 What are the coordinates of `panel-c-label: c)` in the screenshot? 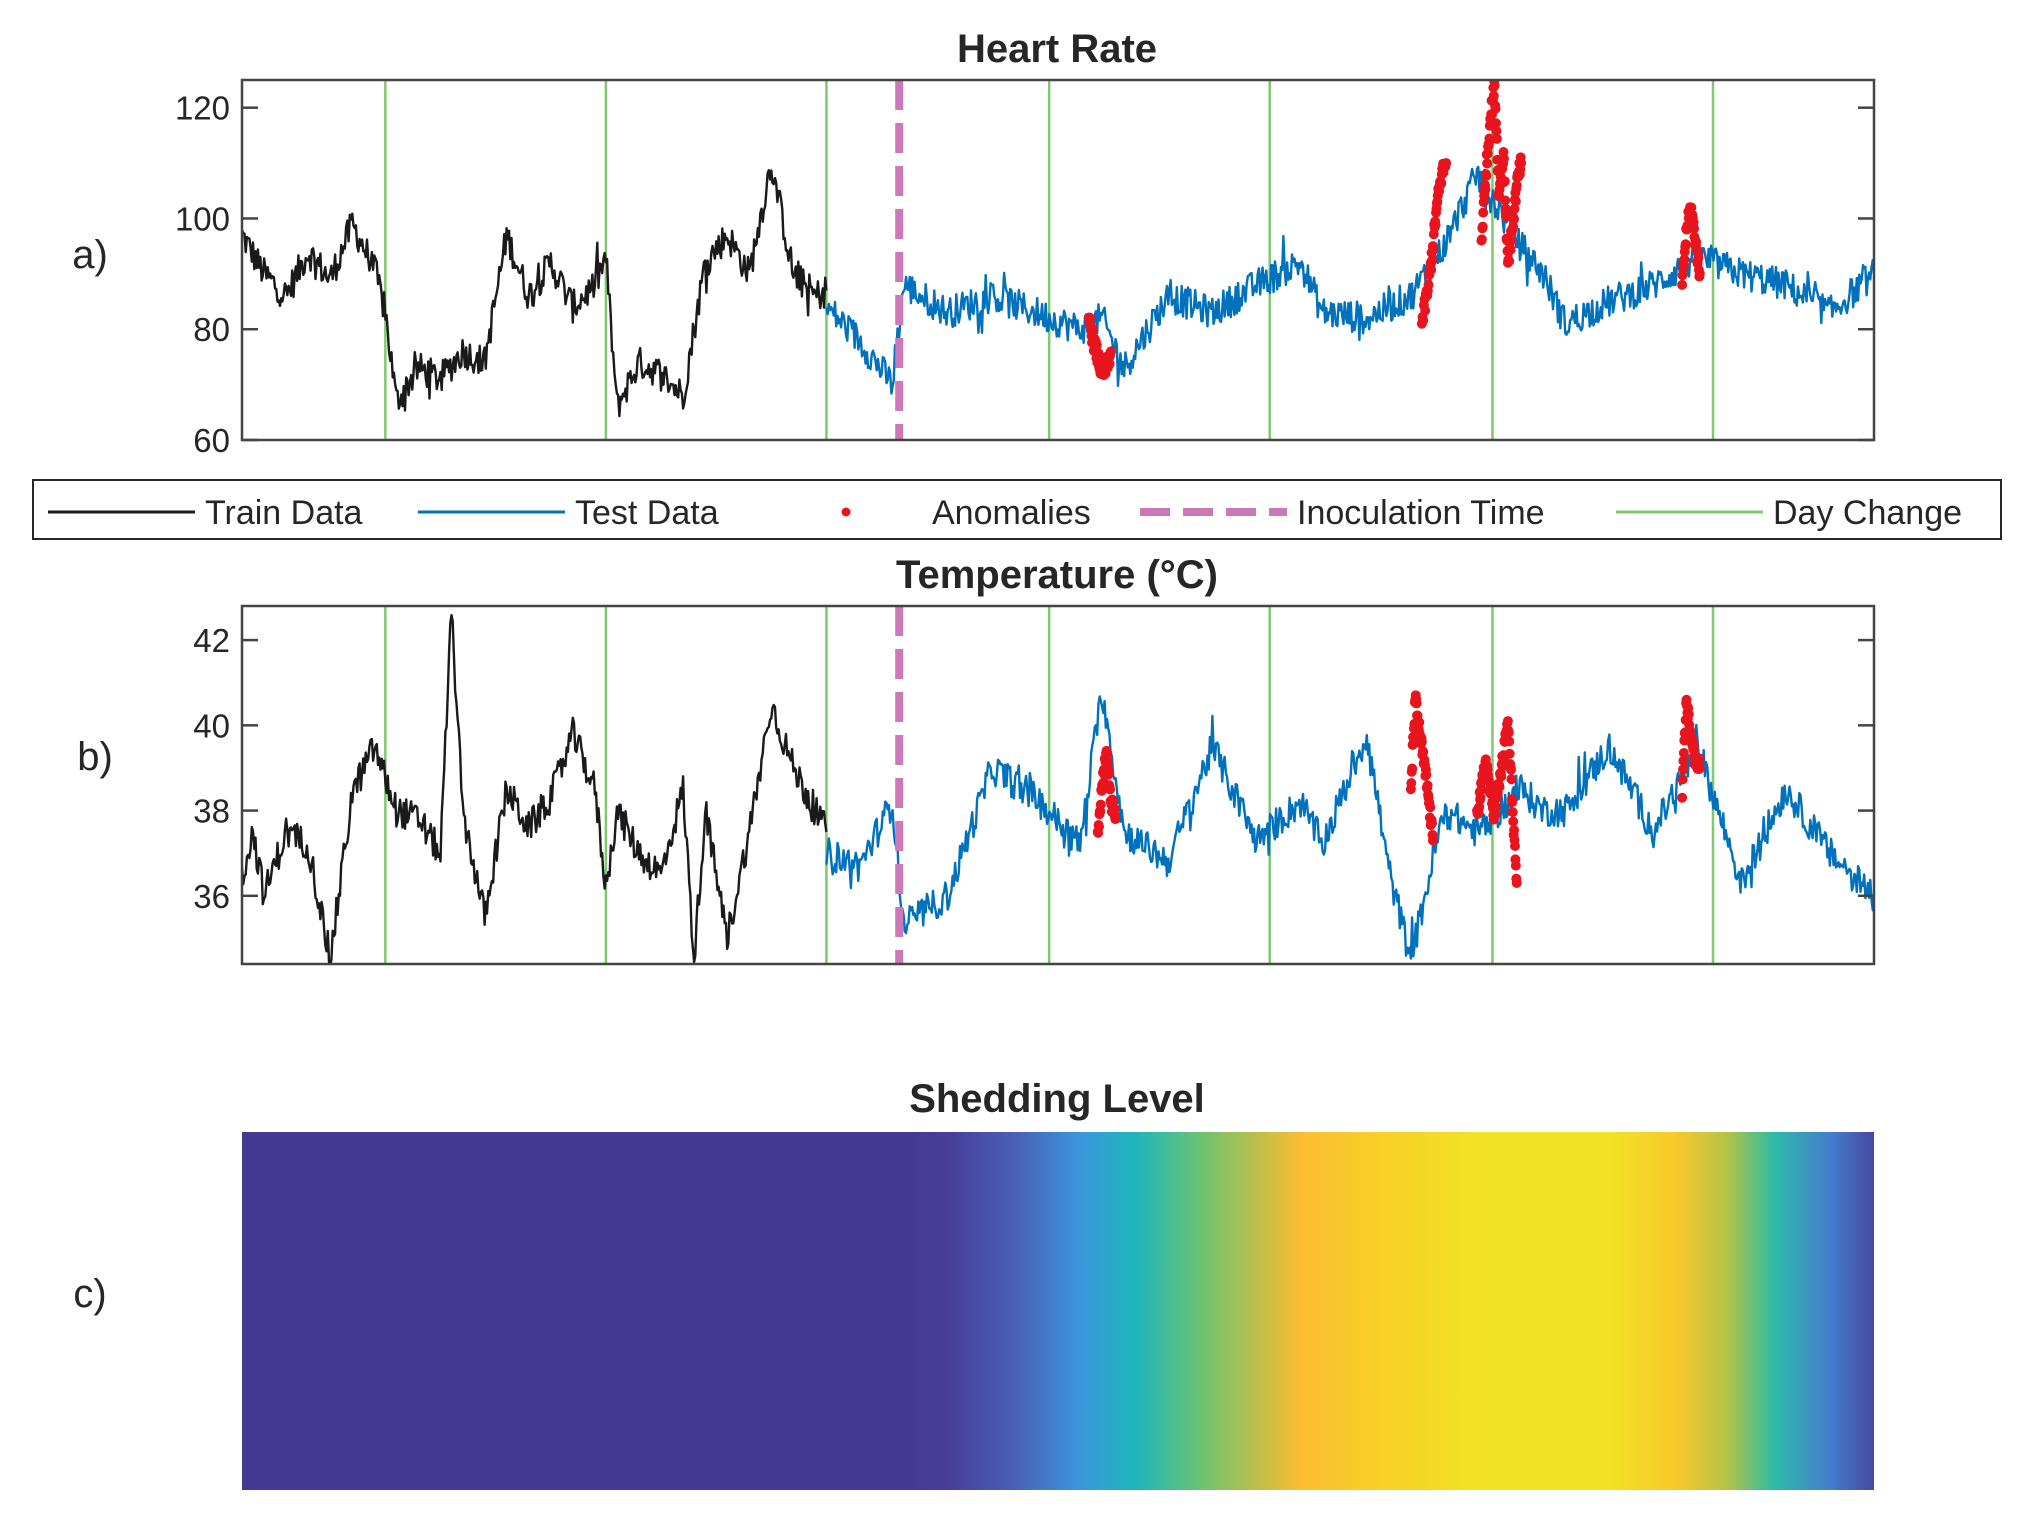 It's located at (89, 1294).